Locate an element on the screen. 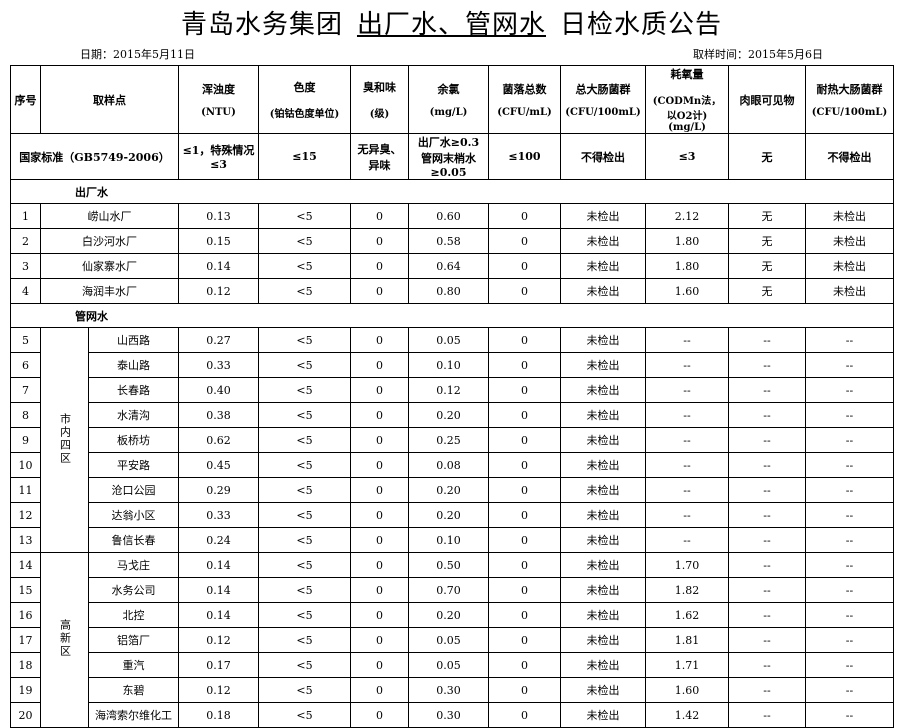 The image size is (903, 728). value-cell: 0.33 is located at coordinates (218, 365).